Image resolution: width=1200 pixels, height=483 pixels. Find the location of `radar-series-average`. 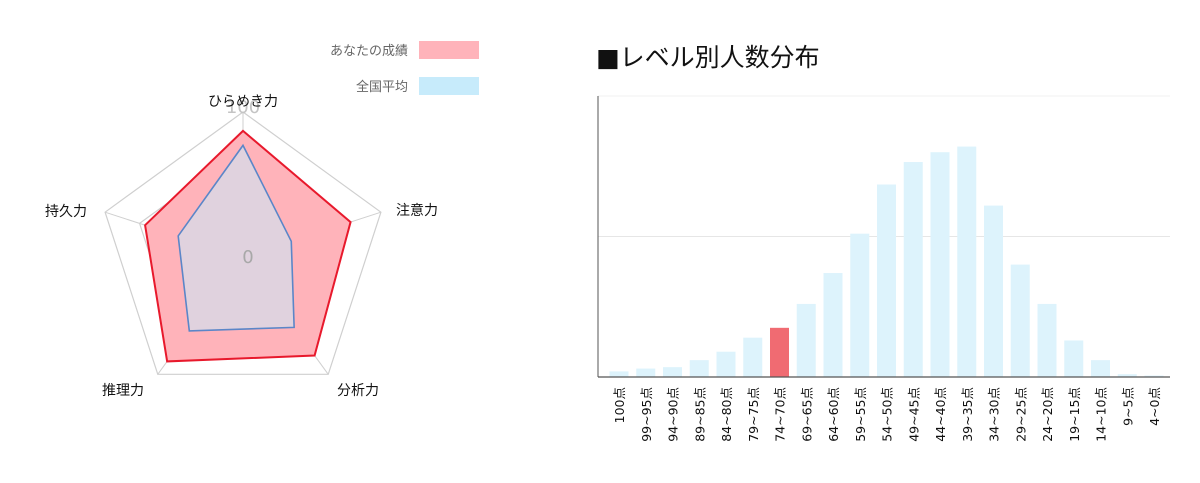

radar-series-average is located at coordinates (236, 237).